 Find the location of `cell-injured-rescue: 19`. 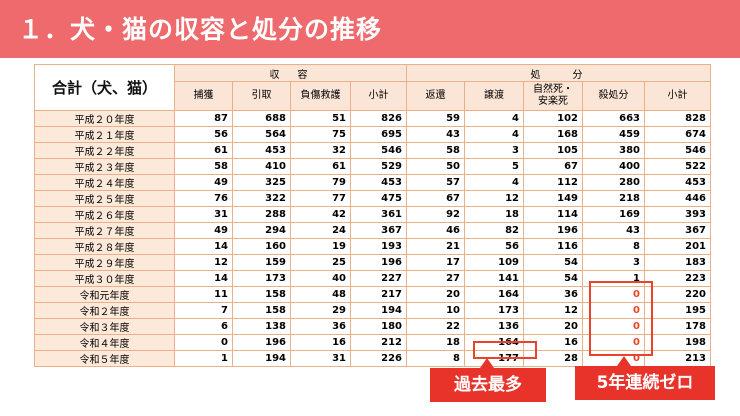

cell-injured-rescue: 19 is located at coordinates (320, 246).